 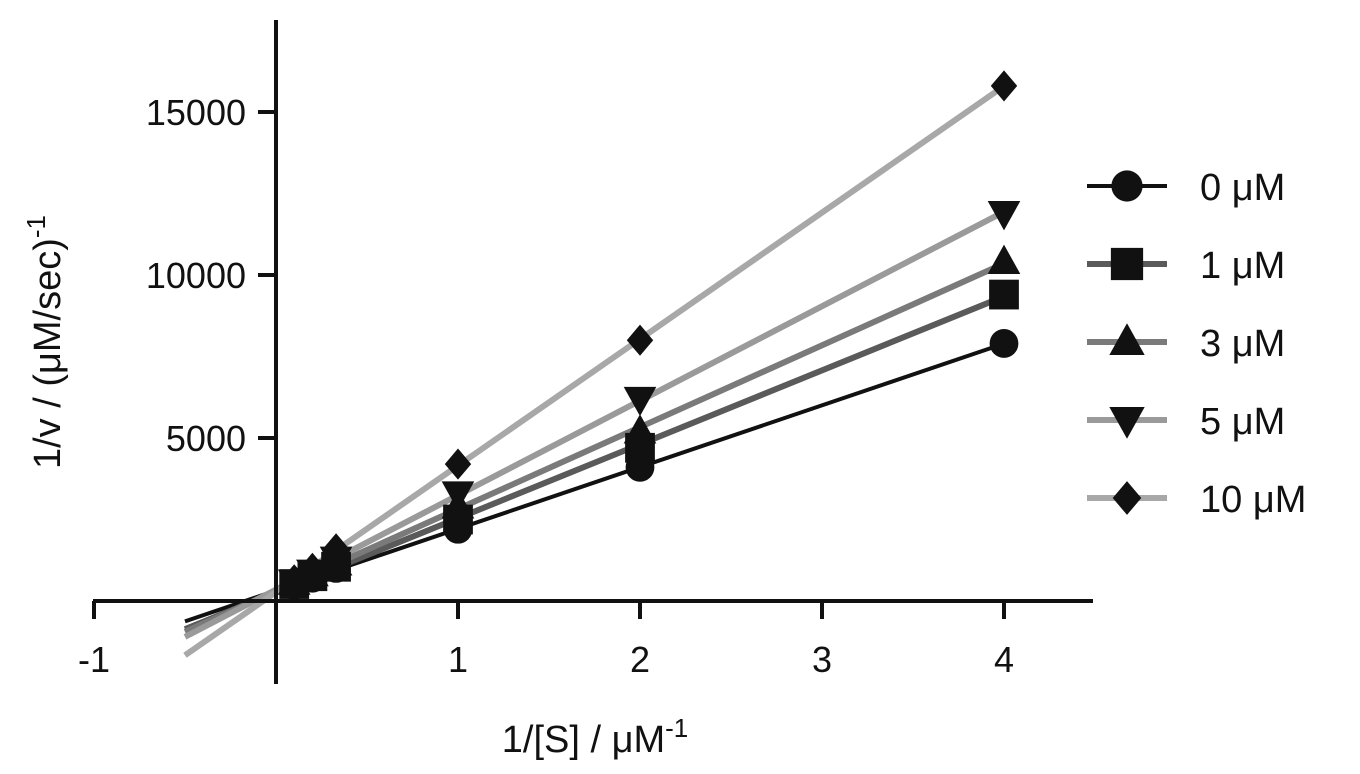 I want to click on x-tick-label: 3, so click(x=822, y=659).